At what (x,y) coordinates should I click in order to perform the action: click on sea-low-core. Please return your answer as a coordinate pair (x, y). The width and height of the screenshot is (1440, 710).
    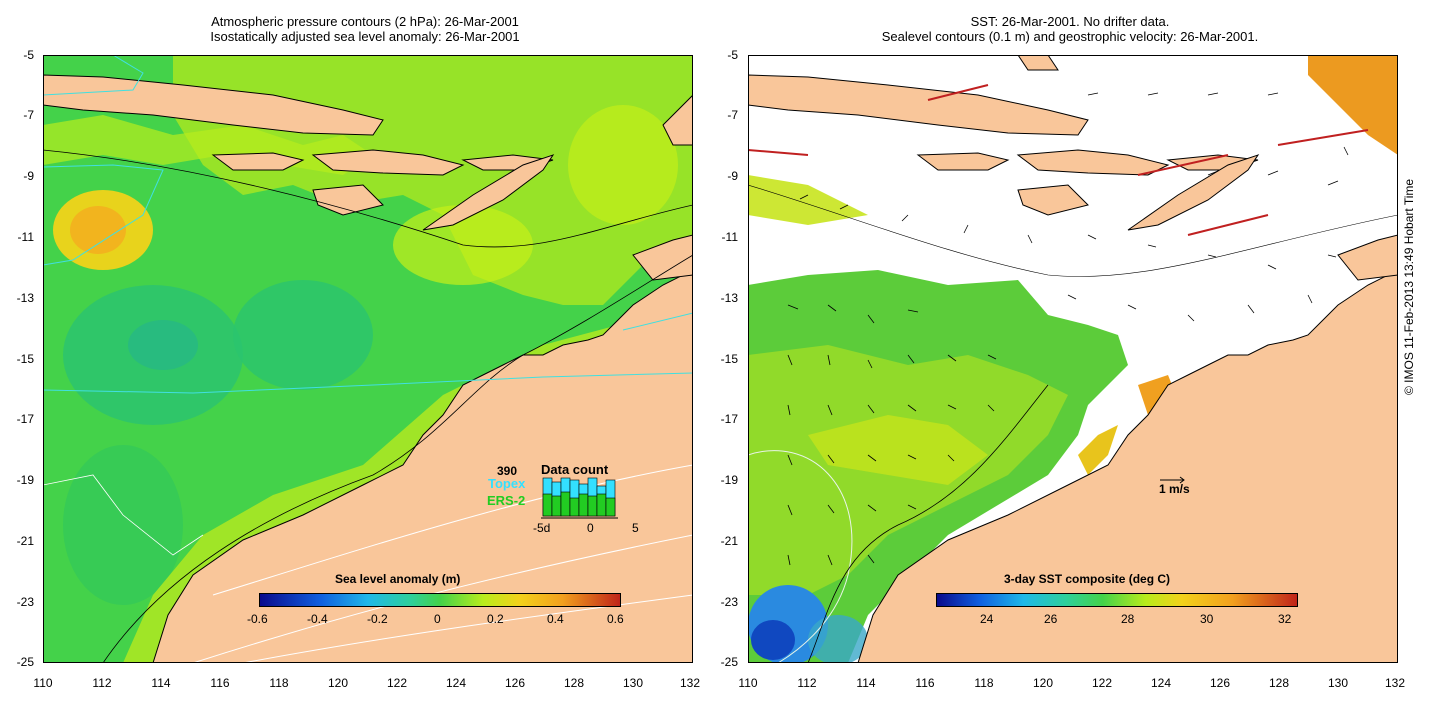
    Looking at the image, I should click on (163, 345).